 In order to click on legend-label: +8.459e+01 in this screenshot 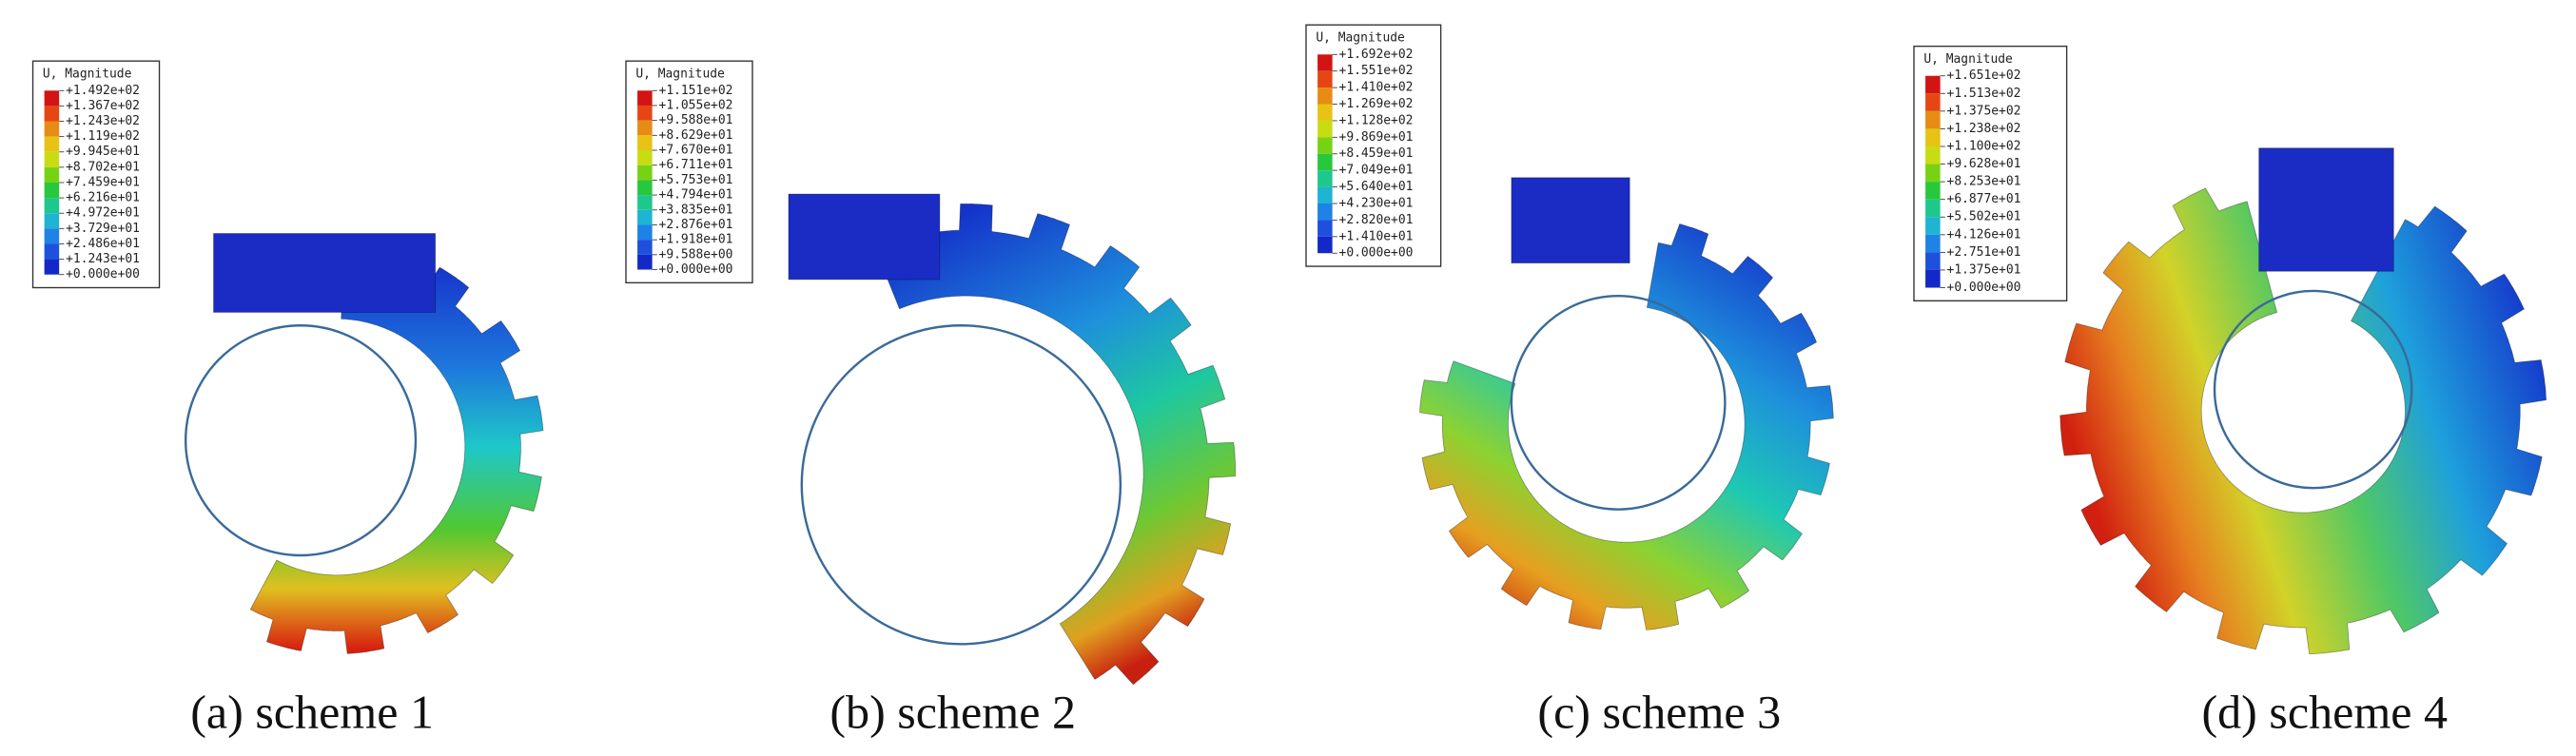, I will do `click(1376, 154)`.